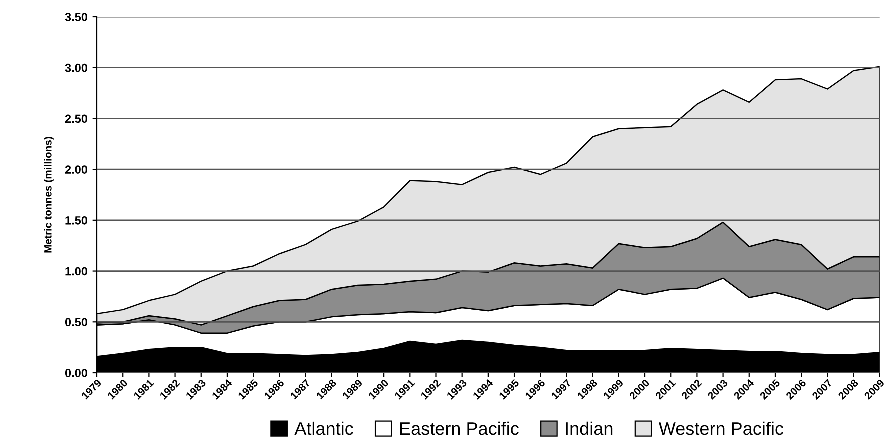 The width and height of the screenshot is (896, 437). What do you see at coordinates (76, 322) in the screenshot?
I see `y-tick-label: 0.50` at bounding box center [76, 322].